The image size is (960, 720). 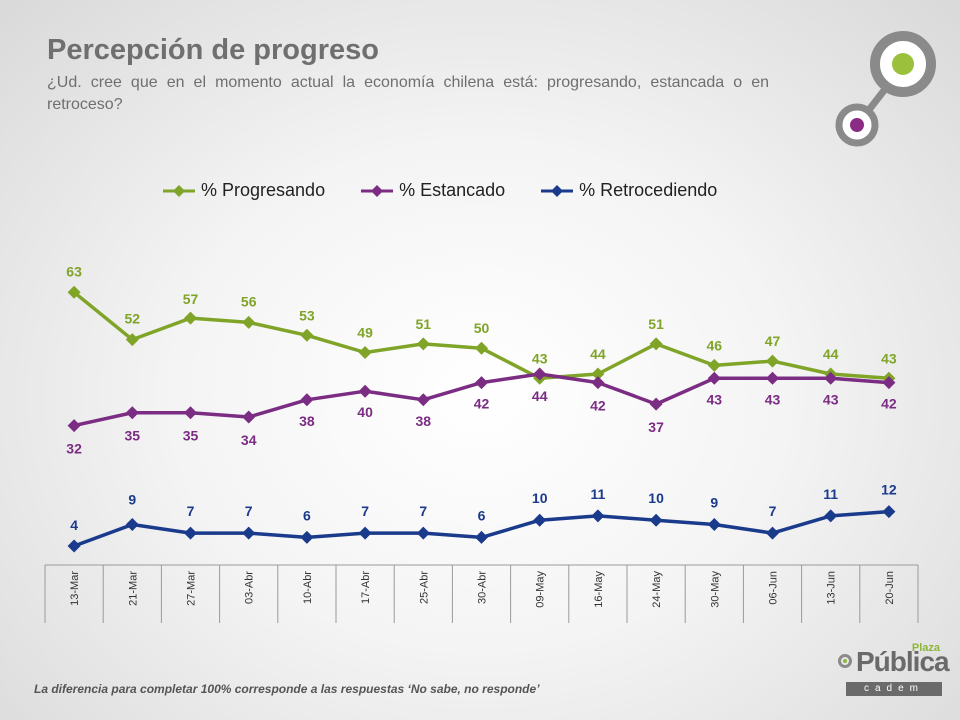 I want to click on data-label: 53, so click(x=307, y=315).